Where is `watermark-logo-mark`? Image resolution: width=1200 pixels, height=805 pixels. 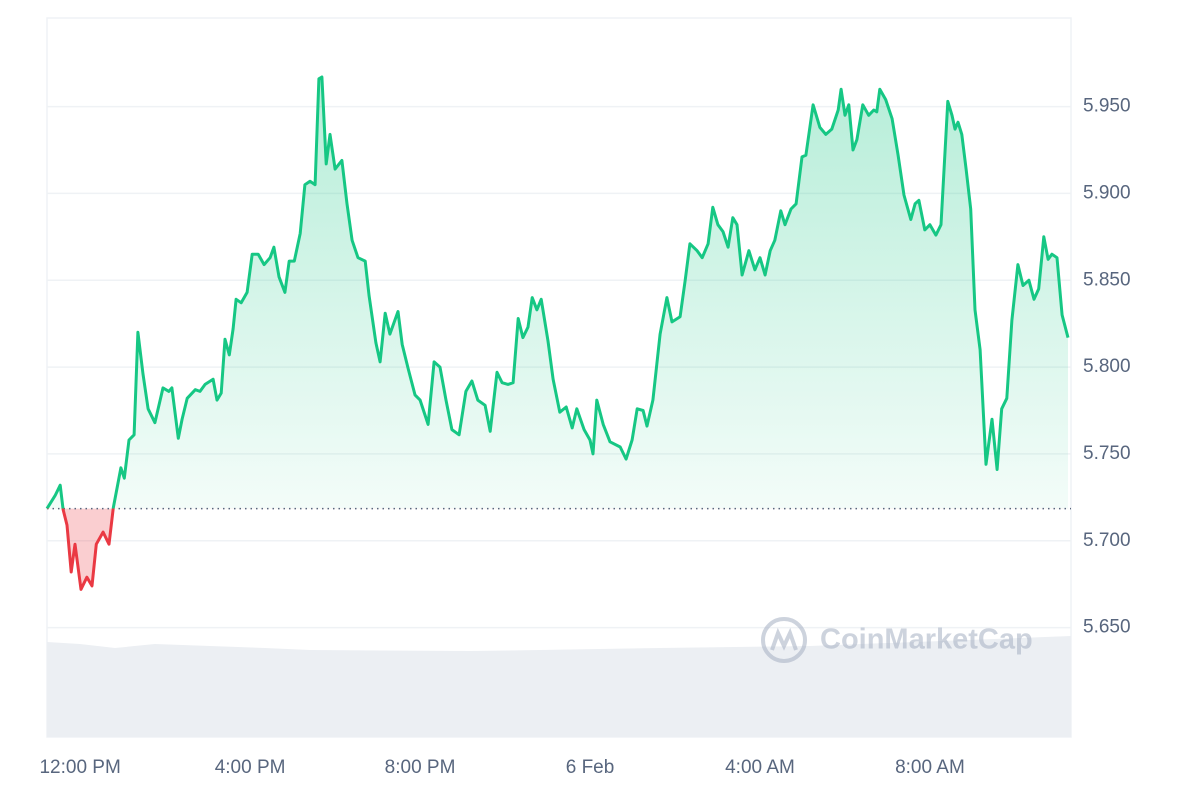
watermark-logo-mark is located at coordinates (784, 639).